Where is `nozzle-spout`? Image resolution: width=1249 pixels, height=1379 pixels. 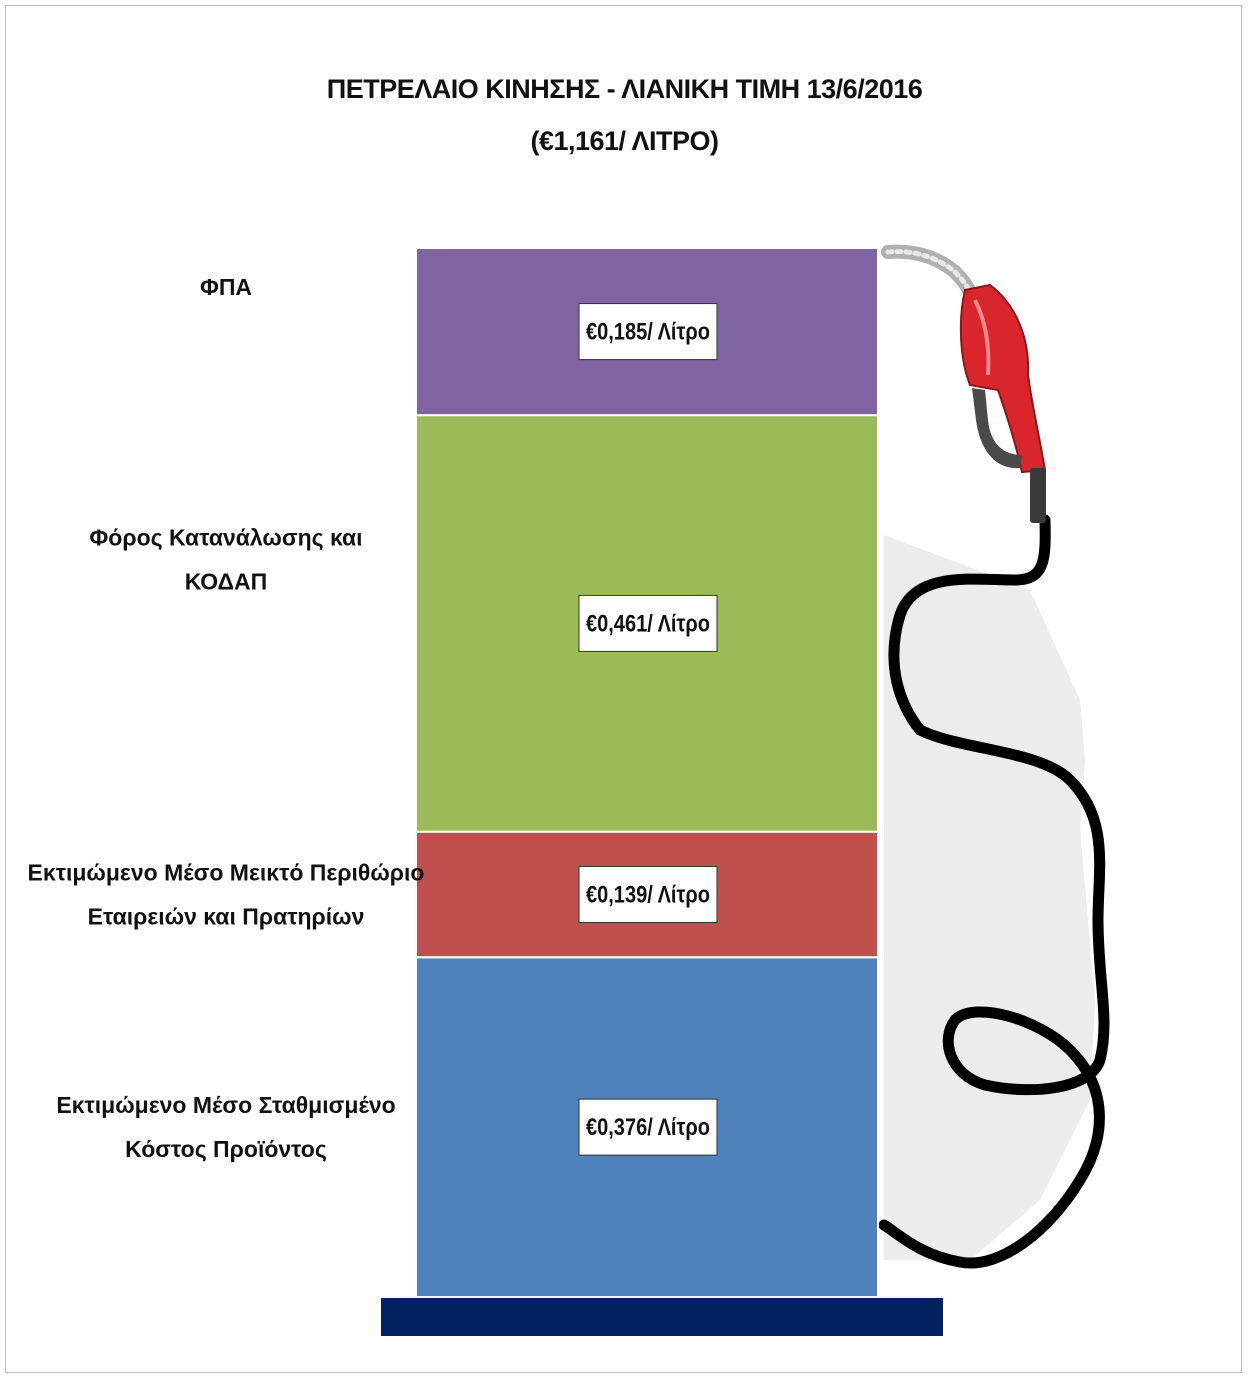 nozzle-spout is located at coordinates (1038, 495).